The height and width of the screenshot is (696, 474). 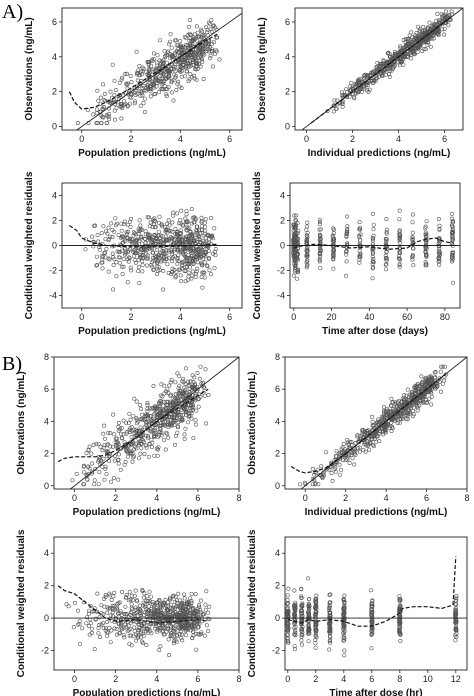 I want to click on x-tick-label: 4, so click(x=180, y=317).